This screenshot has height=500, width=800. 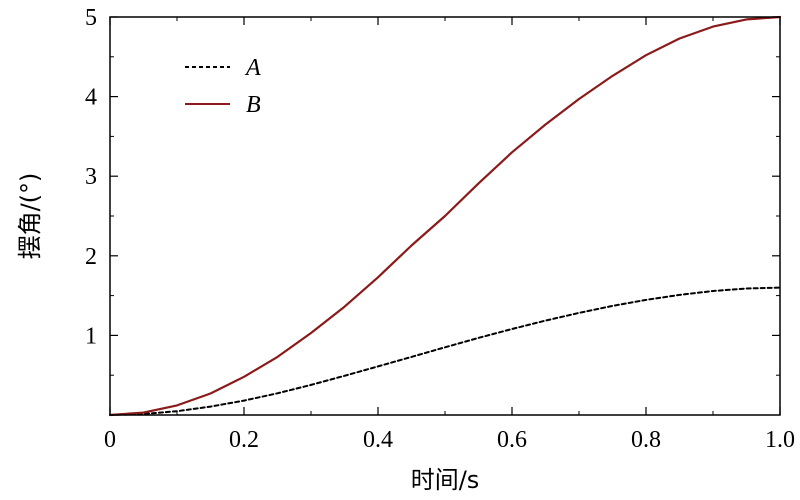 I want to click on y-axis-label: 摆角/(°), so click(x=30, y=216).